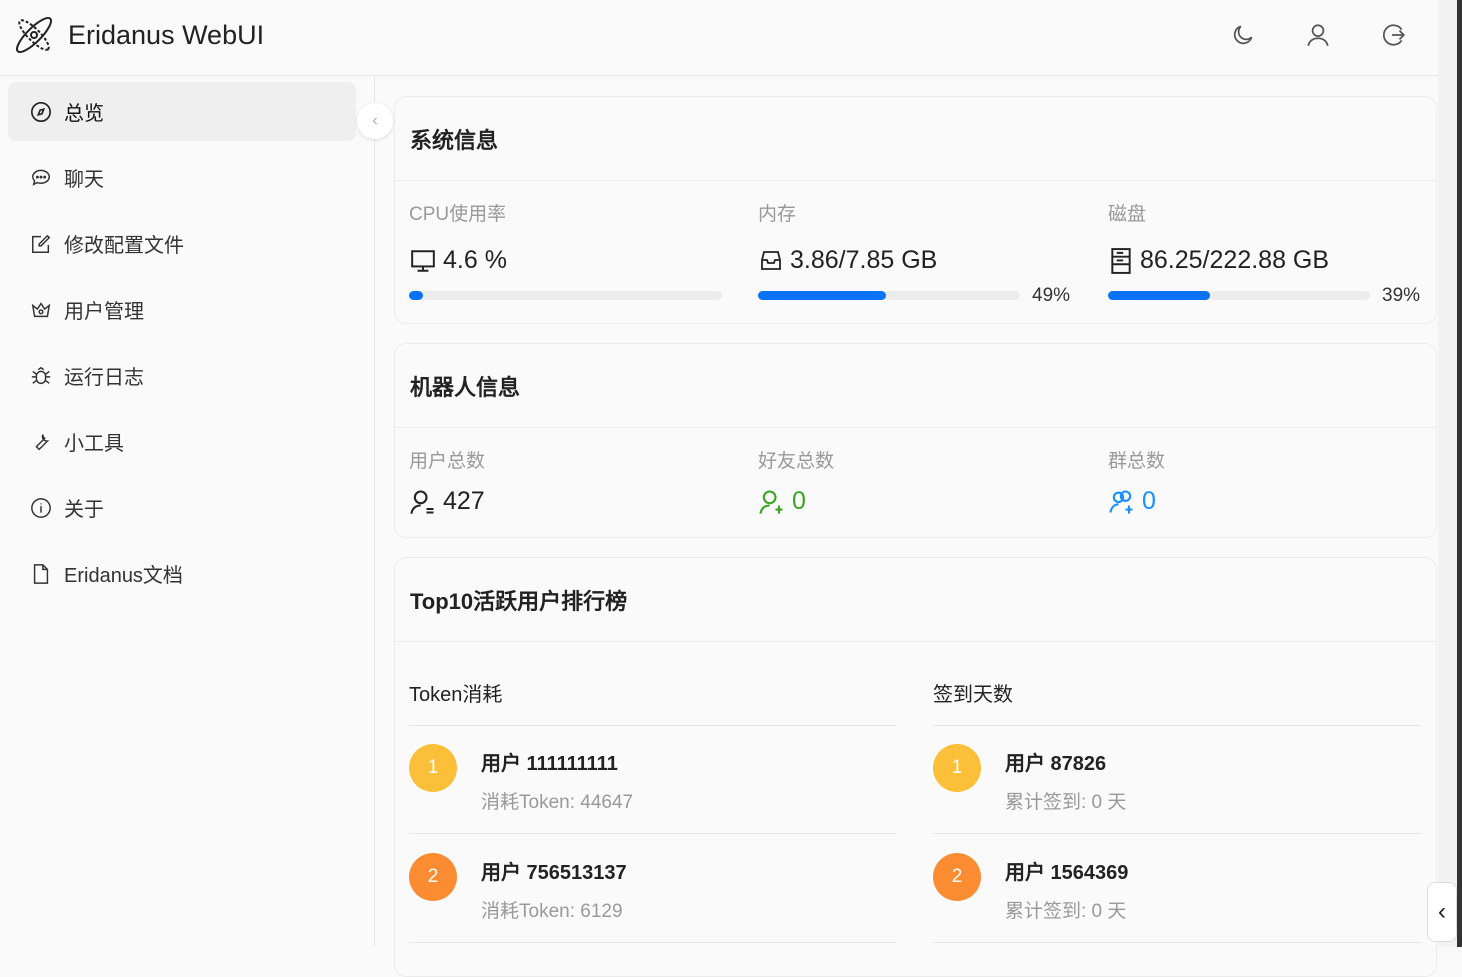 The image size is (1462, 977). Describe the element at coordinates (1067, 873) in the screenshot. I see `user-name: 用户 1564369` at that location.